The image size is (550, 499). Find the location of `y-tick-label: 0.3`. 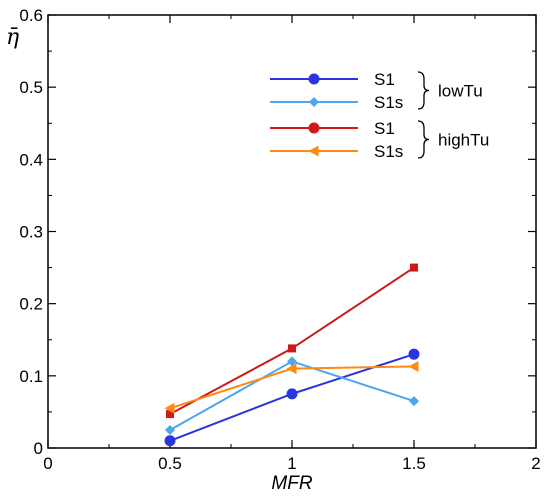

y-tick-label: 0.3 is located at coordinates (31, 232).